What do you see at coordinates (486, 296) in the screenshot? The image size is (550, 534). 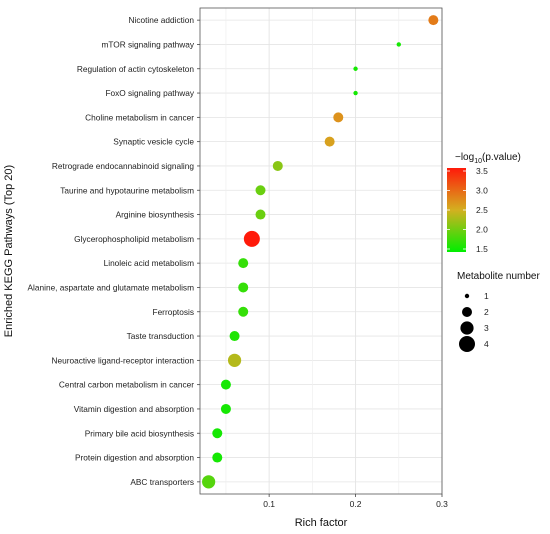 I see `size-legend-label: 1` at bounding box center [486, 296].